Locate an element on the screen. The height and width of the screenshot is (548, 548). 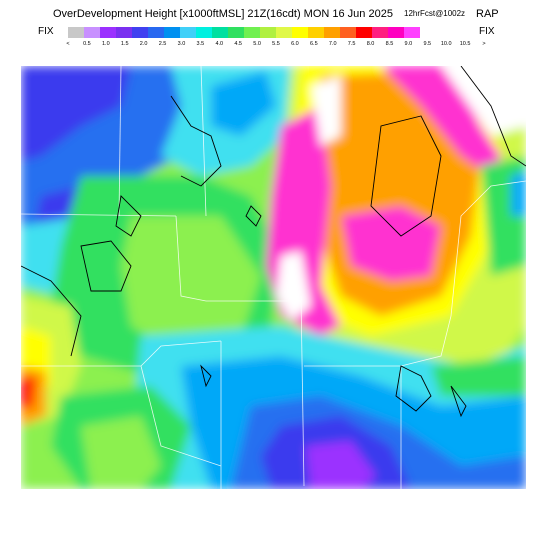
tick-label: 0.5 is located at coordinates (87, 44).